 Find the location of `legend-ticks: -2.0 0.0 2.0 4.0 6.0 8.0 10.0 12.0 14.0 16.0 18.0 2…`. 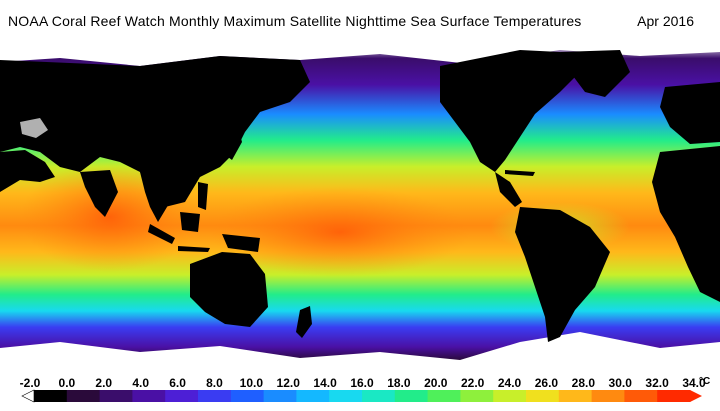

legend-ticks: -2.0 0.0 2.0 4.0 6.0 8.0 10.0 12.0 14.0 16.0 18.0 2… is located at coordinates (363, 383).